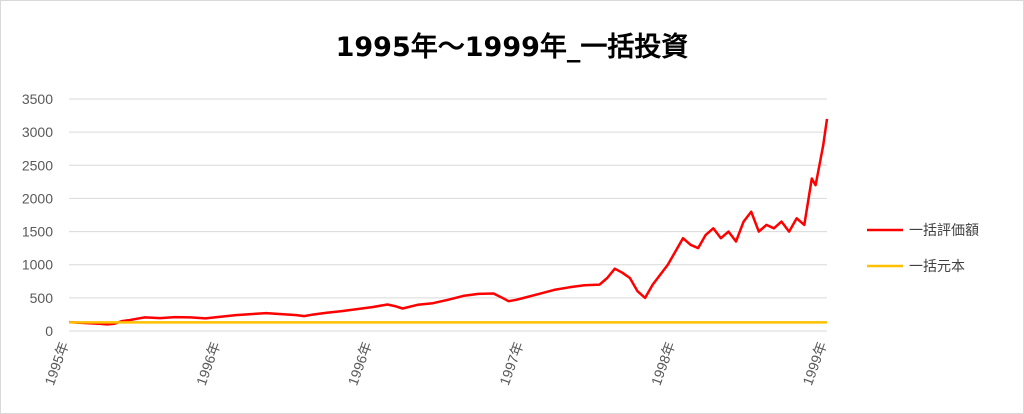  What do you see at coordinates (37, 265) in the screenshot?
I see `y-tick-label: 1000` at bounding box center [37, 265].